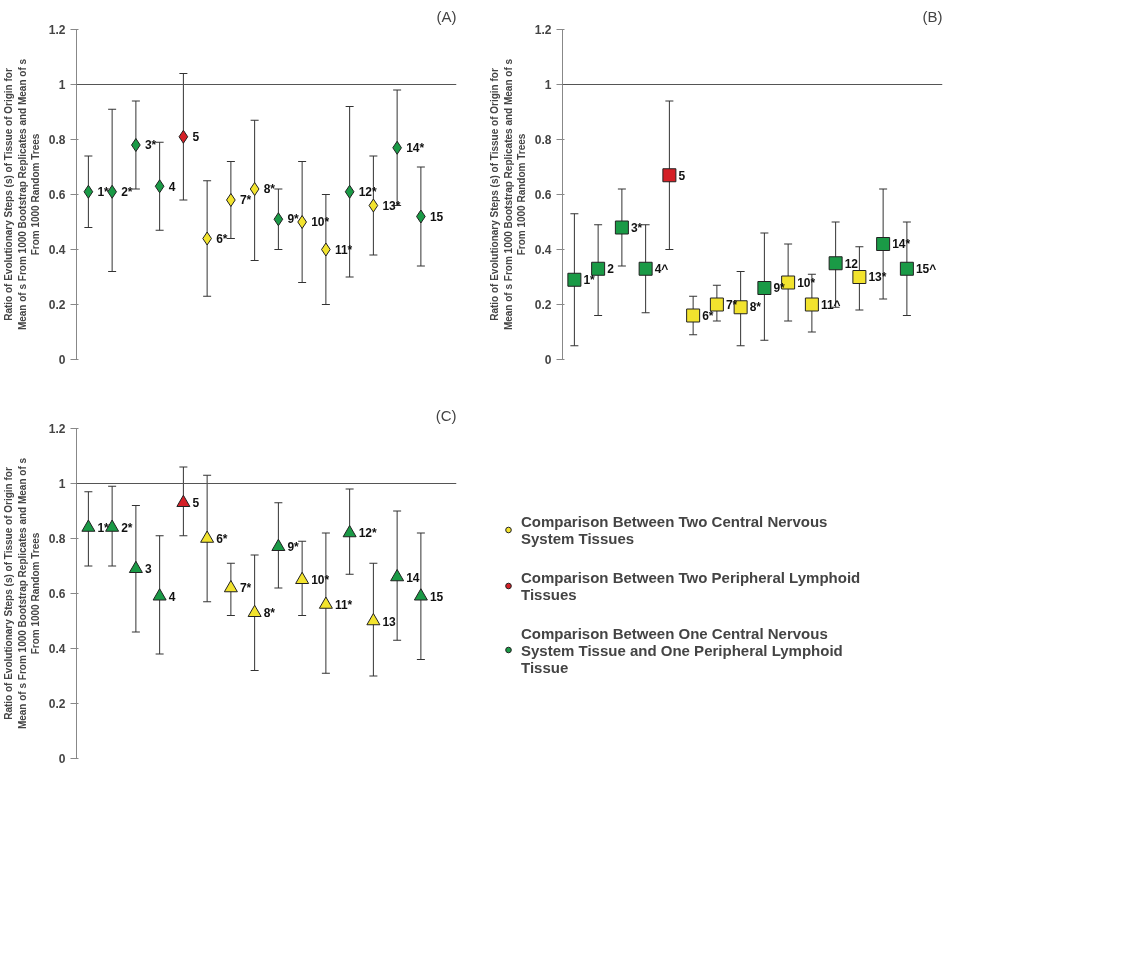  Describe the element at coordinates (851, 263) in the screenshot. I see `annotation: 12` at that location.